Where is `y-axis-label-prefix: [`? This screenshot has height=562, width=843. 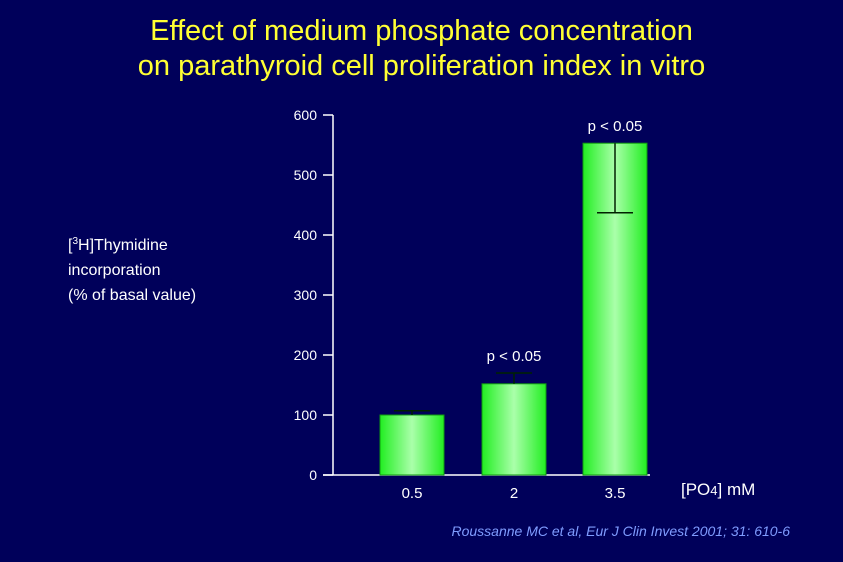 y-axis-label-prefix: [ is located at coordinates (70, 245).